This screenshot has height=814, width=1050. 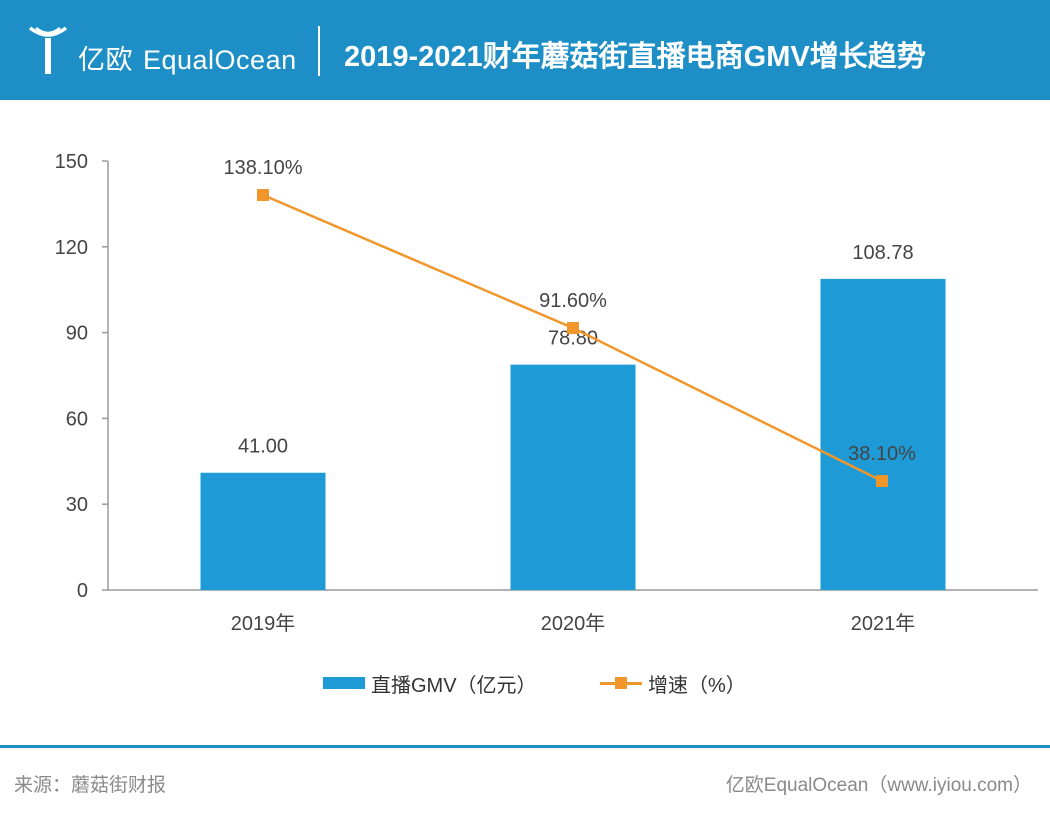 What do you see at coordinates (82, 591) in the screenshot?
I see `y-tick-label: 0` at bounding box center [82, 591].